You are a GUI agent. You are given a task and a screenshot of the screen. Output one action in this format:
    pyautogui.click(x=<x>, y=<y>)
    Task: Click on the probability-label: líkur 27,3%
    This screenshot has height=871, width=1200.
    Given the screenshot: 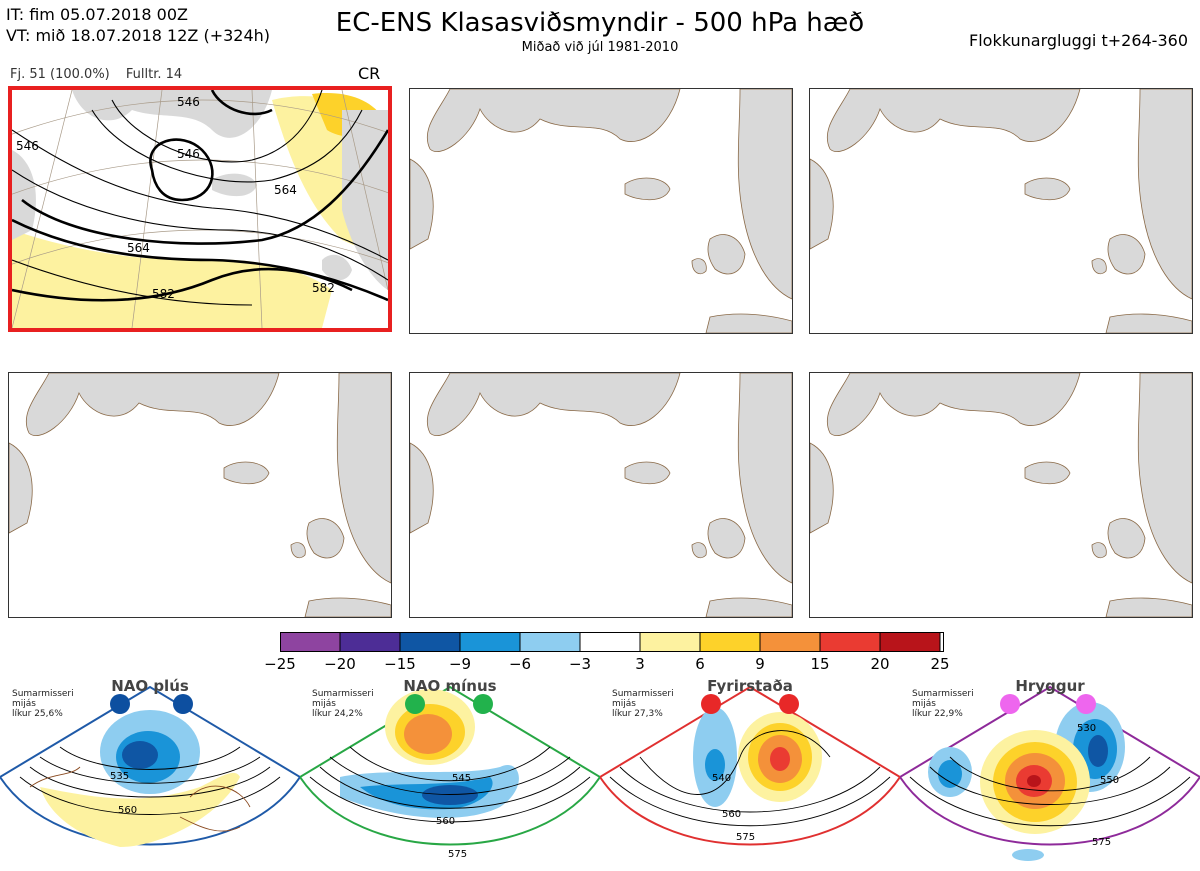 What is the action you would take?
    pyautogui.click(x=637, y=714)
    